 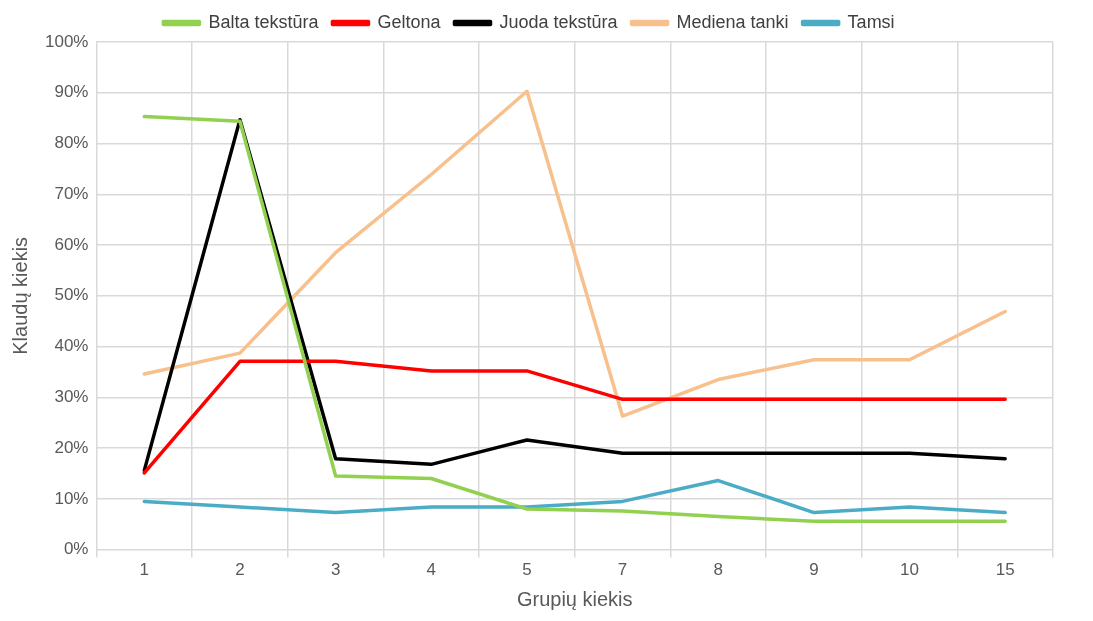 What do you see at coordinates (71, 92) in the screenshot?
I see `y-tick-label: 90%` at bounding box center [71, 92].